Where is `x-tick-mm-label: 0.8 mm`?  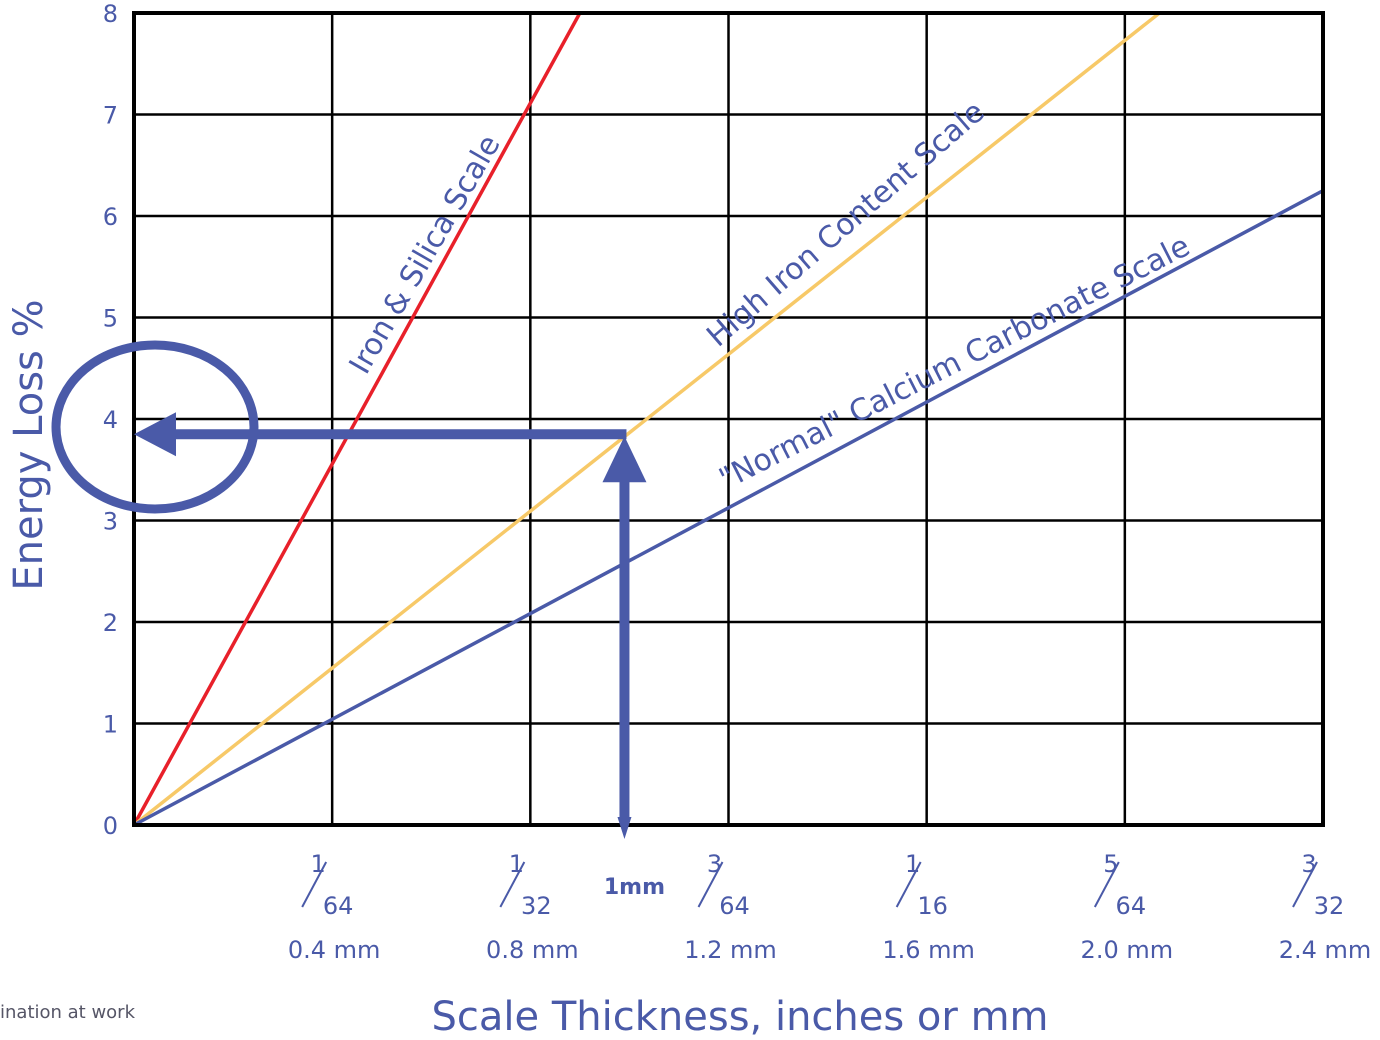 x-tick-mm-label: 0.8 mm is located at coordinates (532, 950).